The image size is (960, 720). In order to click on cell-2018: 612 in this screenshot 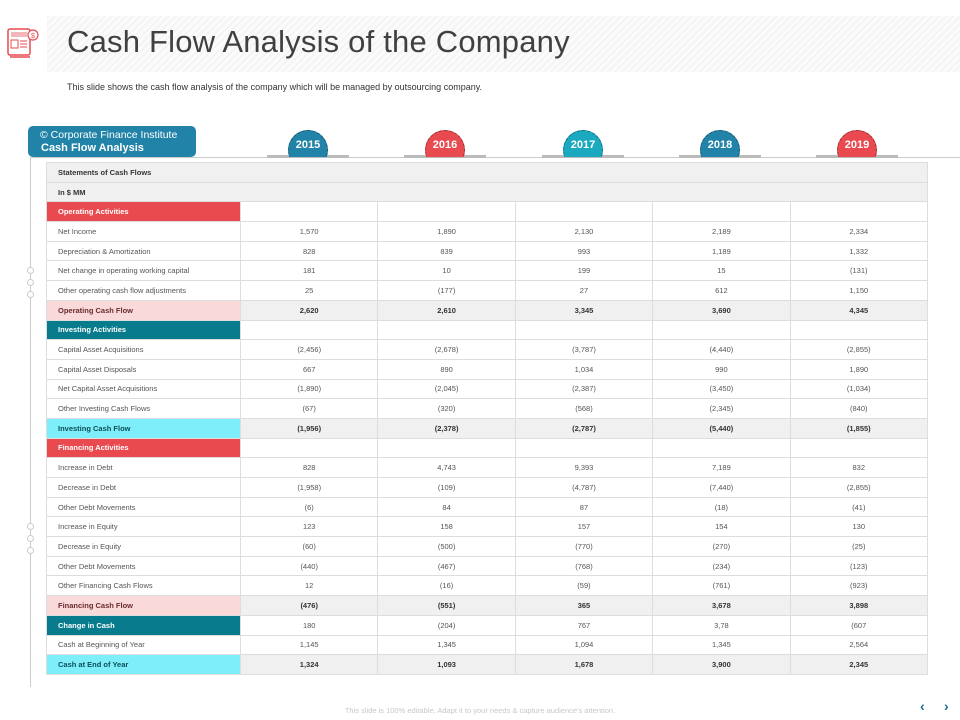, I will do `click(721, 290)`.